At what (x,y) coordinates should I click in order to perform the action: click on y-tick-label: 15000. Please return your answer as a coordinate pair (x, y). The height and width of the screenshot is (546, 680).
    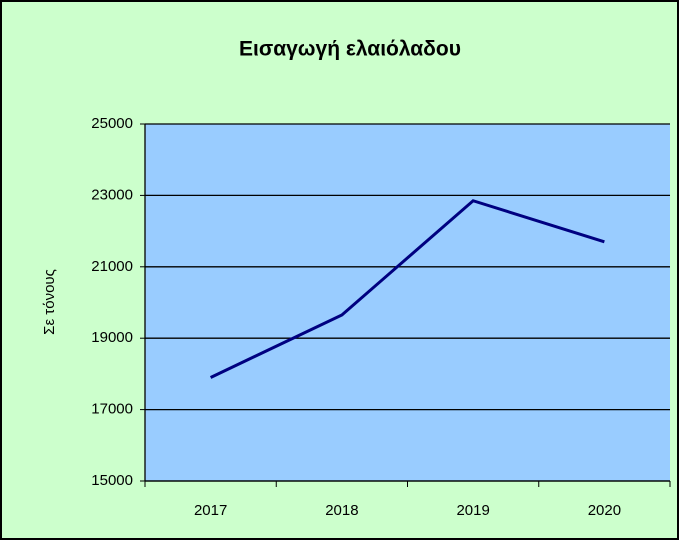
    Looking at the image, I should click on (112, 480).